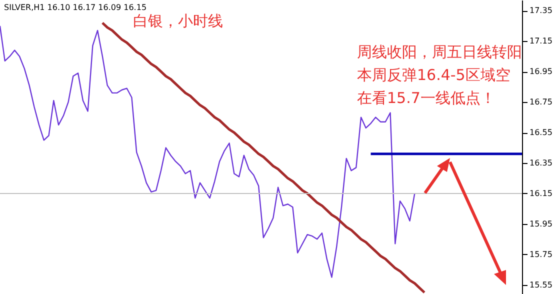 This screenshot has width=560, height=294. Describe the element at coordinates (541, 285) in the screenshot. I see `y-tick-label: 15.55` at that location.